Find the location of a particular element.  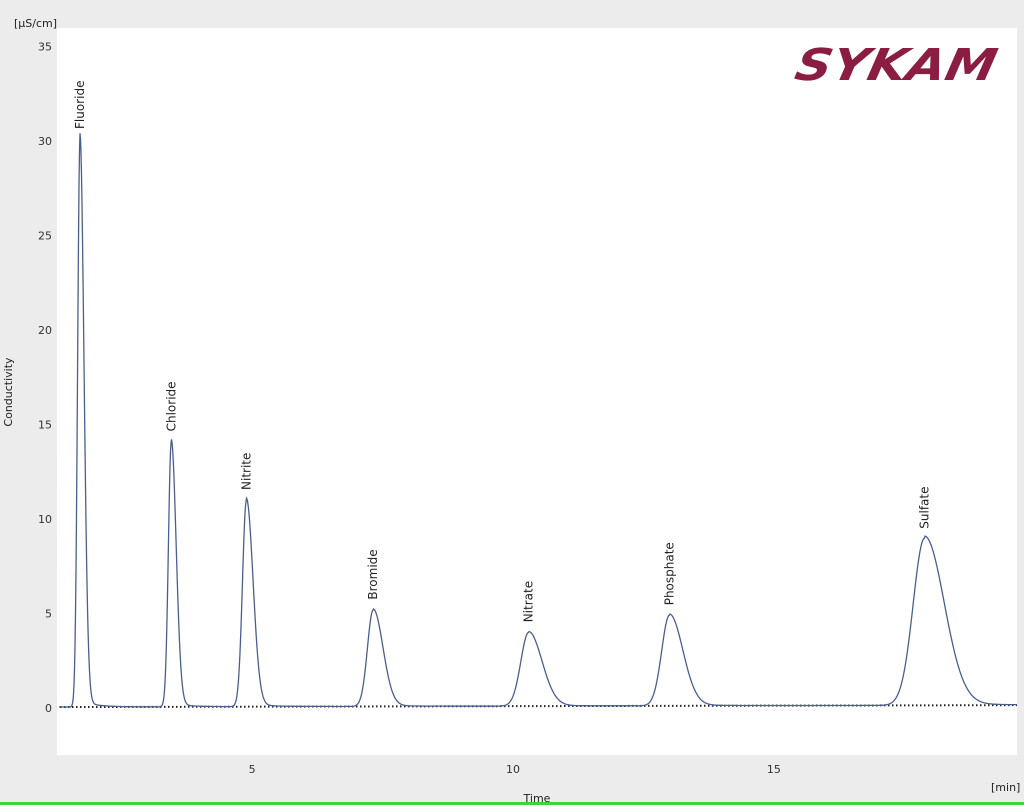

x-axis-label: Time is located at coordinates (537, 798).